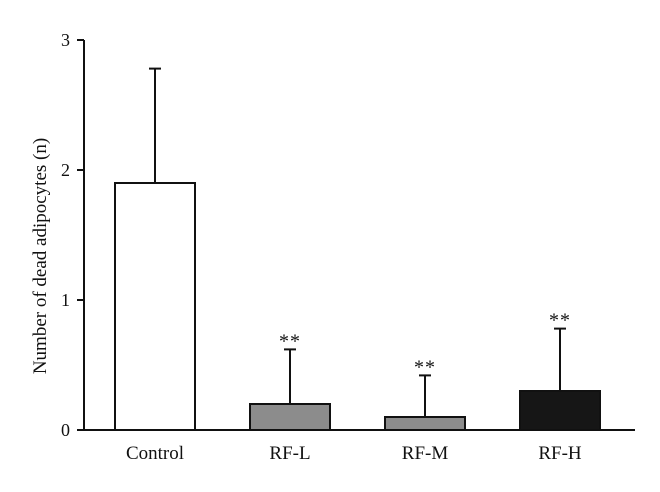  What do you see at coordinates (425, 367) in the screenshot?
I see `significance-rf-m: **` at bounding box center [425, 367].